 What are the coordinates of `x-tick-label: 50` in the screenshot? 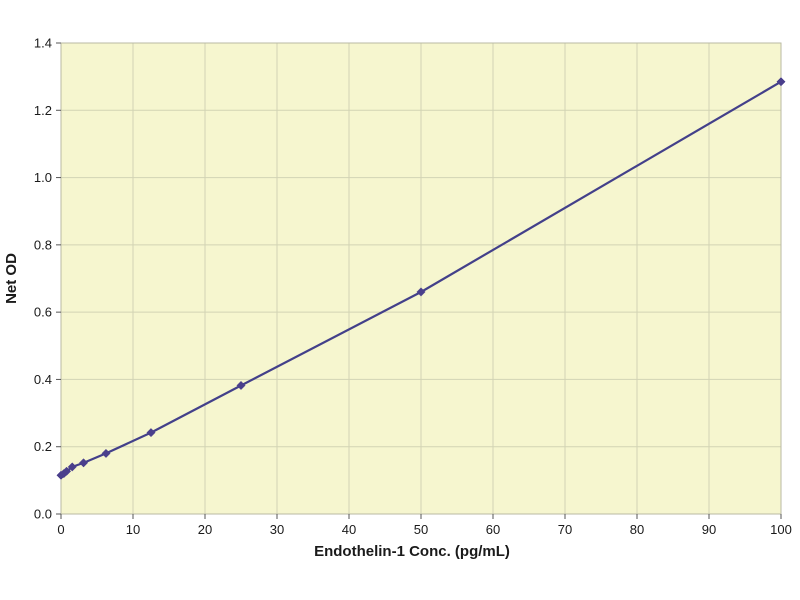 It's located at (421, 529).